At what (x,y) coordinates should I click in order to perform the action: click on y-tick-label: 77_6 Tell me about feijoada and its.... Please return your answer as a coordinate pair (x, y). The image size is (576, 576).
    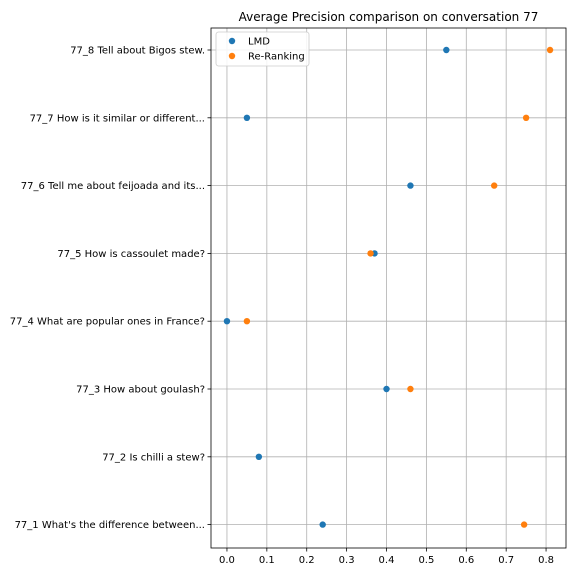
    Looking at the image, I should click on (113, 186).